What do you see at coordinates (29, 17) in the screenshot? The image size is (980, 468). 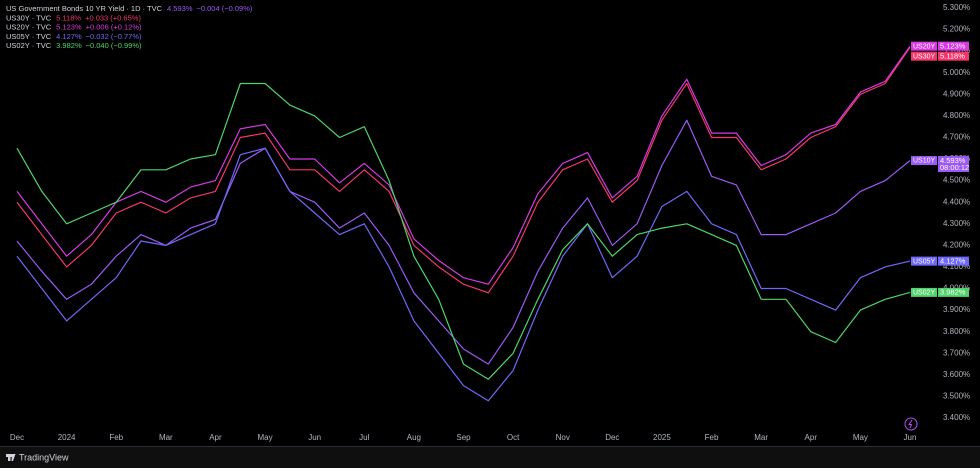 I see `legend-name: US30Y · TVC` at bounding box center [29, 17].